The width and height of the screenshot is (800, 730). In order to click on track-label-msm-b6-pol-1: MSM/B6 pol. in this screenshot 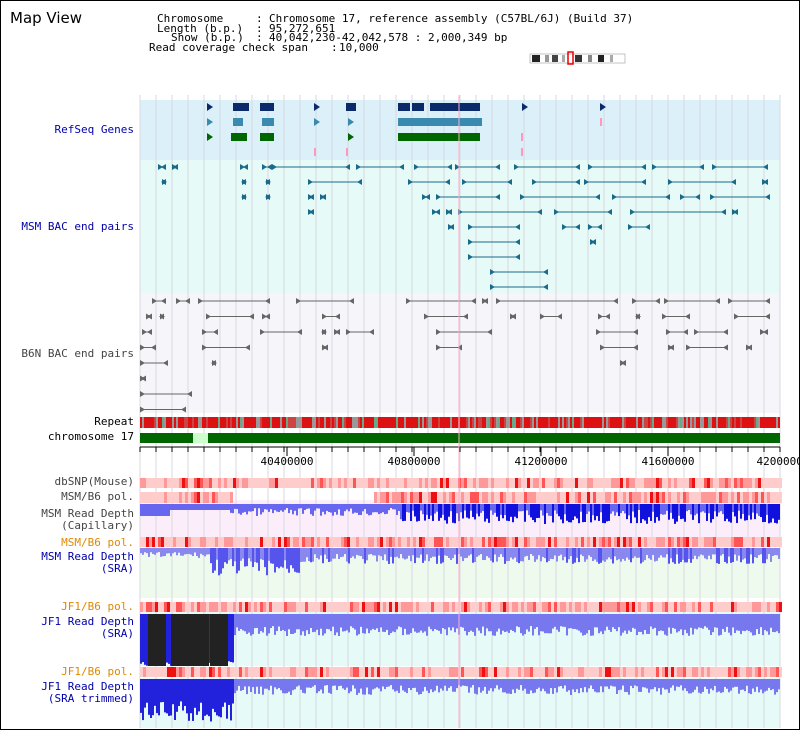, I will do `click(97, 496)`.